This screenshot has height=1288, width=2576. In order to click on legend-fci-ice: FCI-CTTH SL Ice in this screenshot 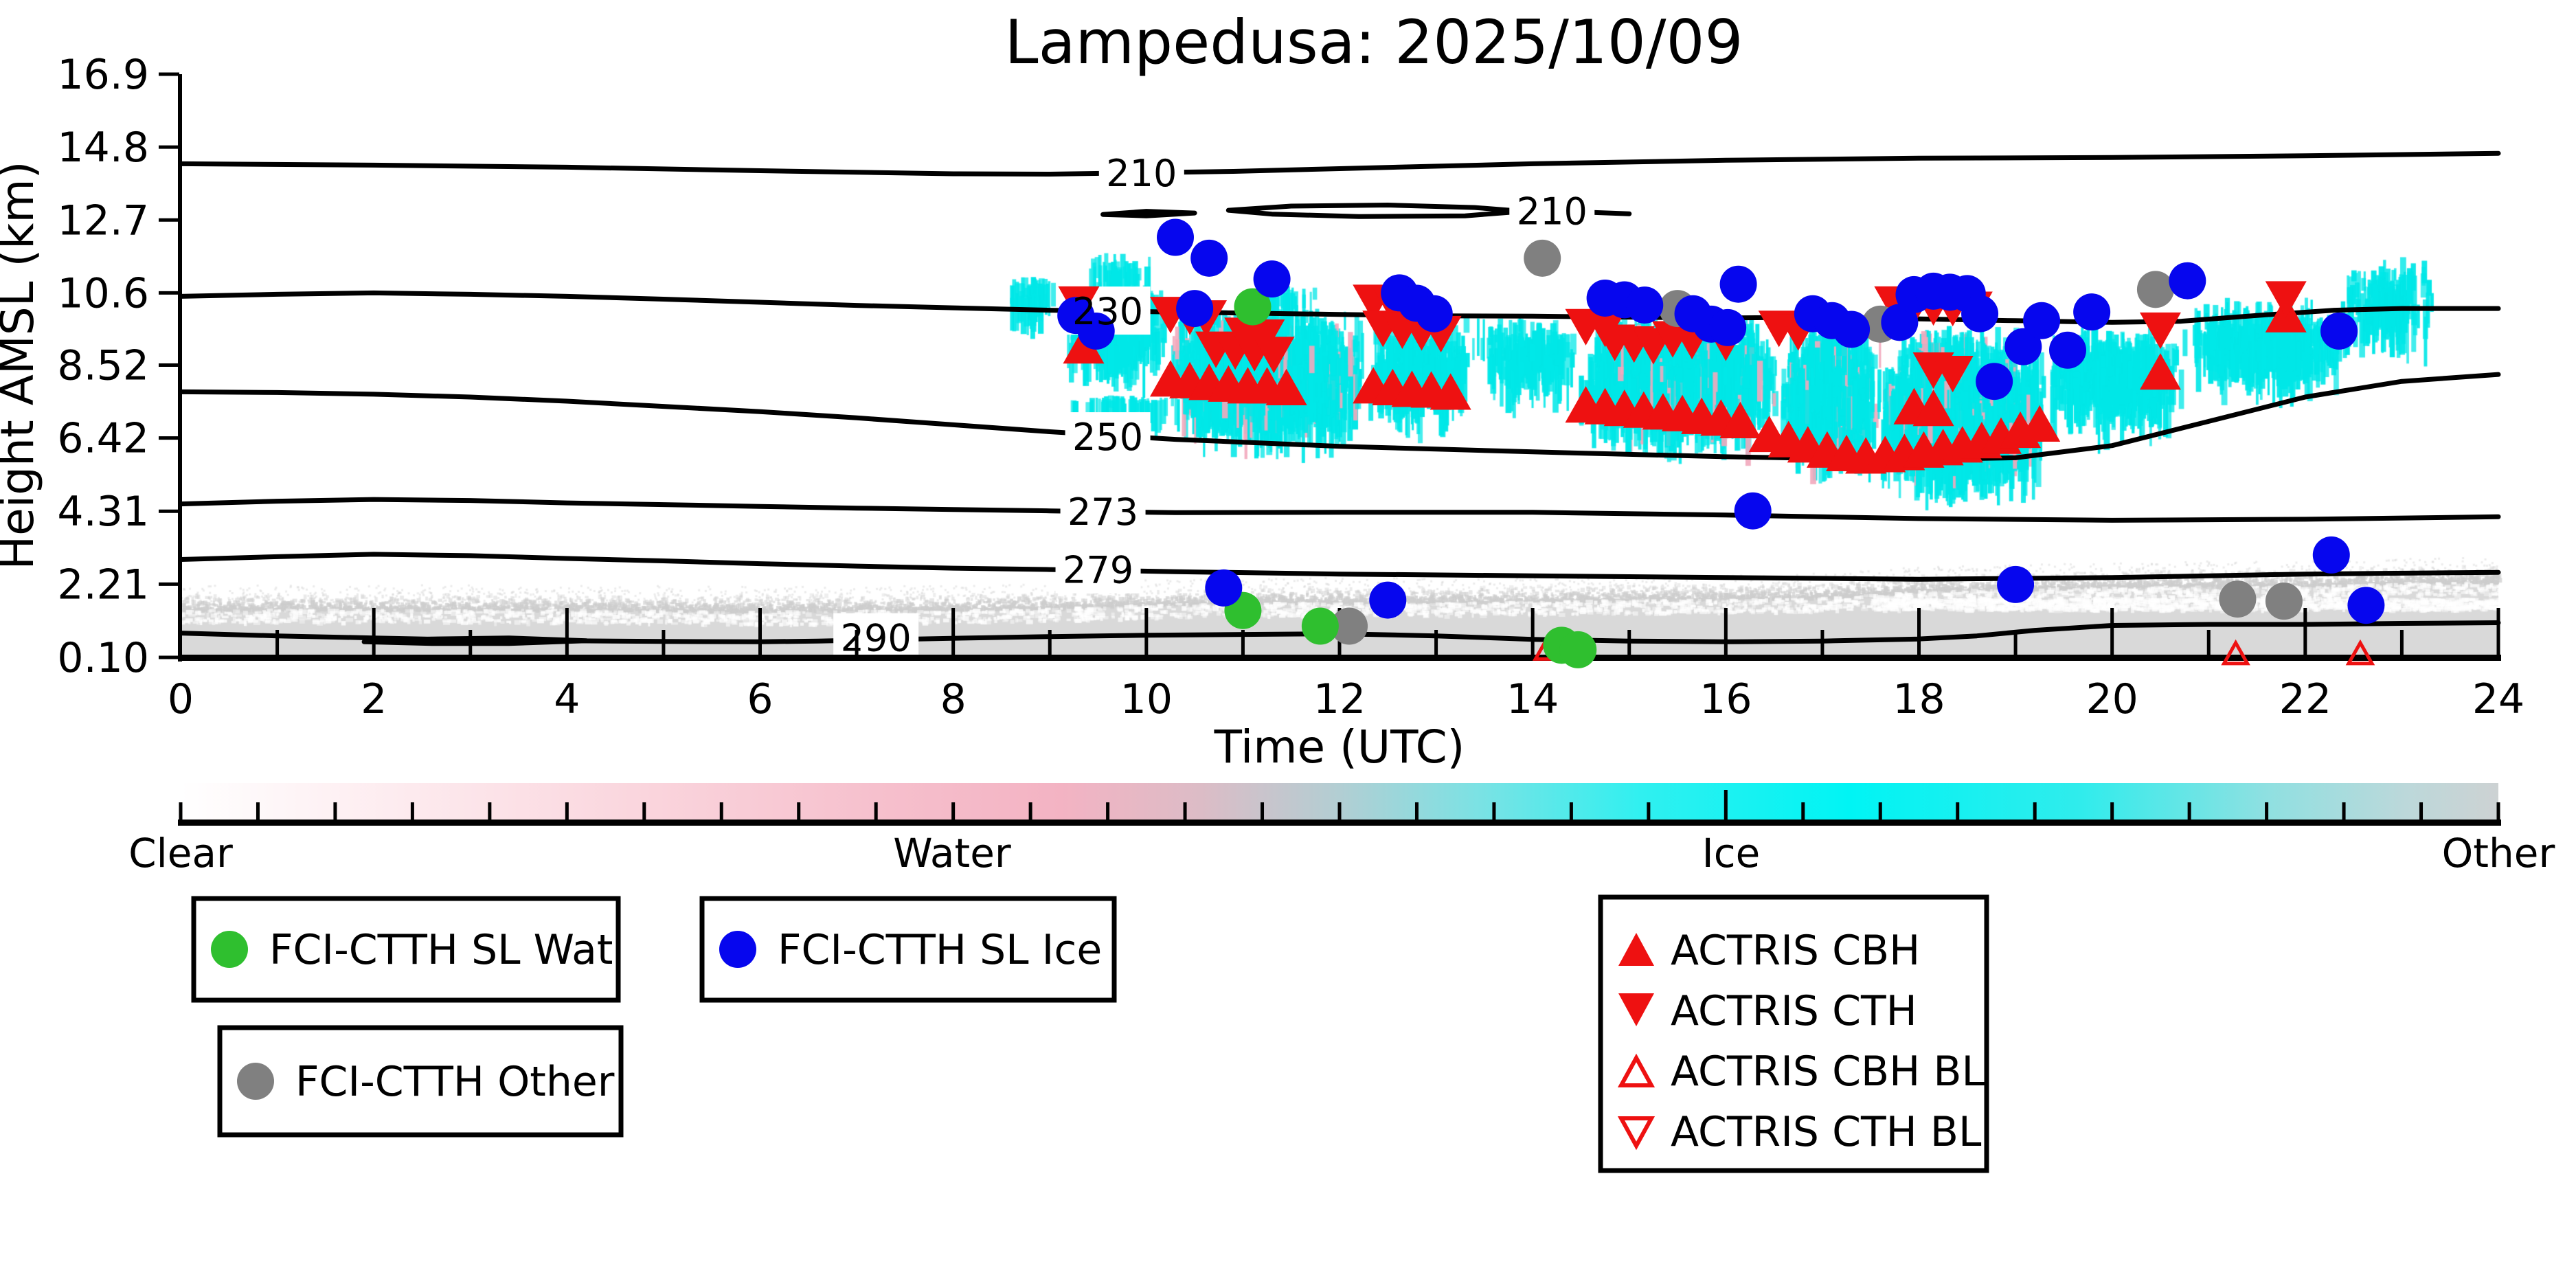, I will do `click(908, 949)`.